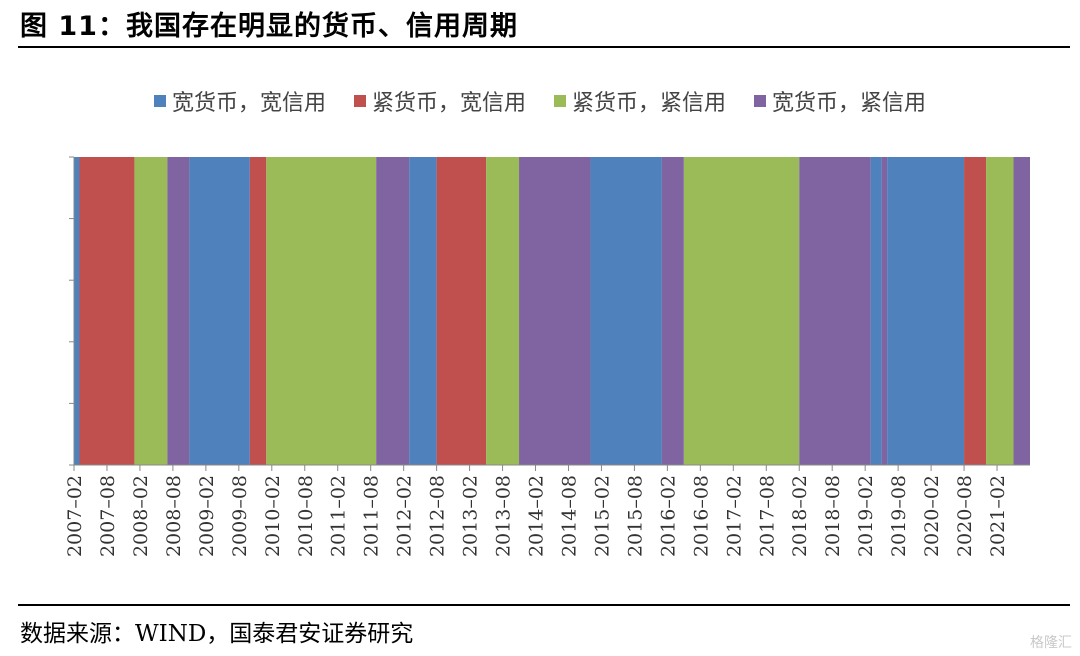 This screenshot has width=1080, height=656. I want to click on x-tick-label-27: 2020–08, so click(965, 516).